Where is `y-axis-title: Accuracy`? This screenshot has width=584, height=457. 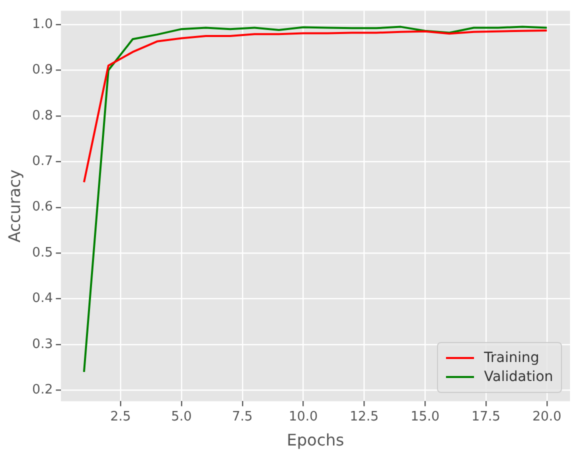 y-axis-title: Accuracy is located at coordinates (14, 206).